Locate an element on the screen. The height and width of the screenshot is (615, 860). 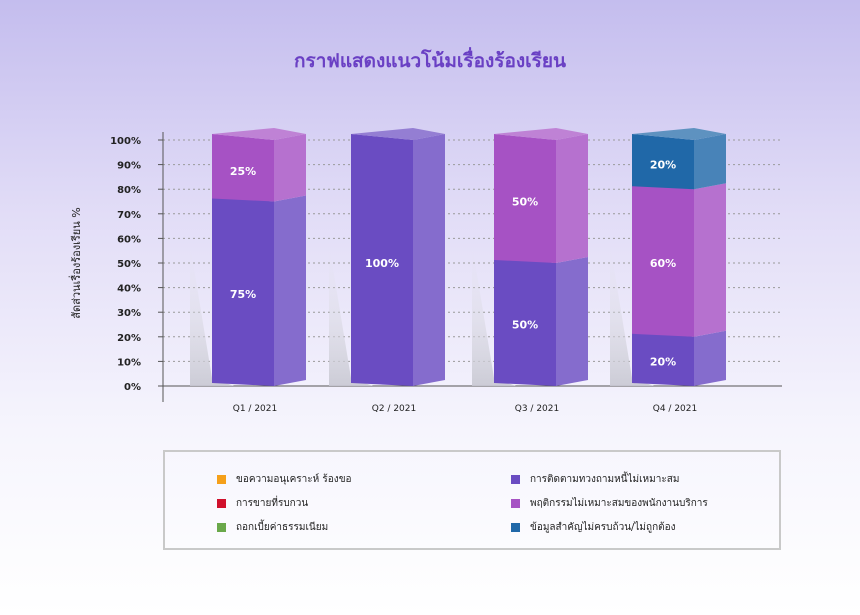
legend-item: ข้อมูลสำคัญไม่ครบถ้วน/ไม่ถูกต้อง is located at coordinates (593, 527).